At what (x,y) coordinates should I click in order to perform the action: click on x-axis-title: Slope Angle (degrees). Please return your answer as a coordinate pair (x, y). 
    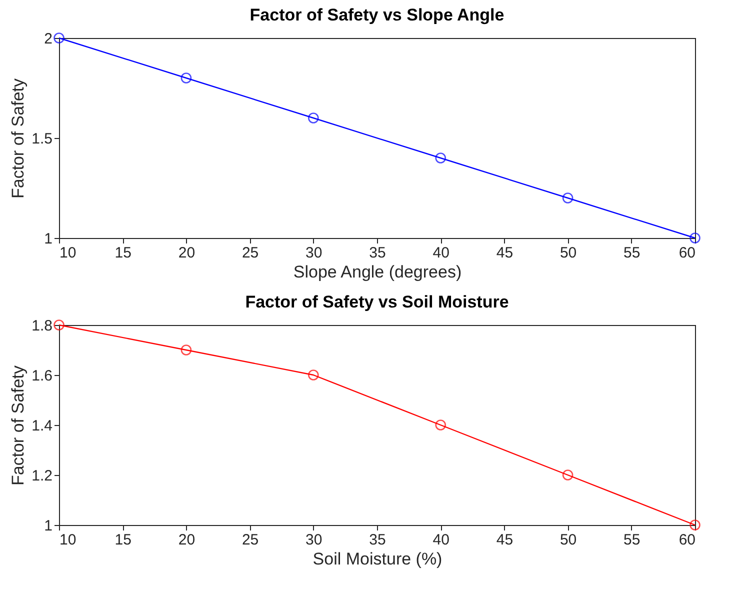
    Looking at the image, I should click on (377, 272).